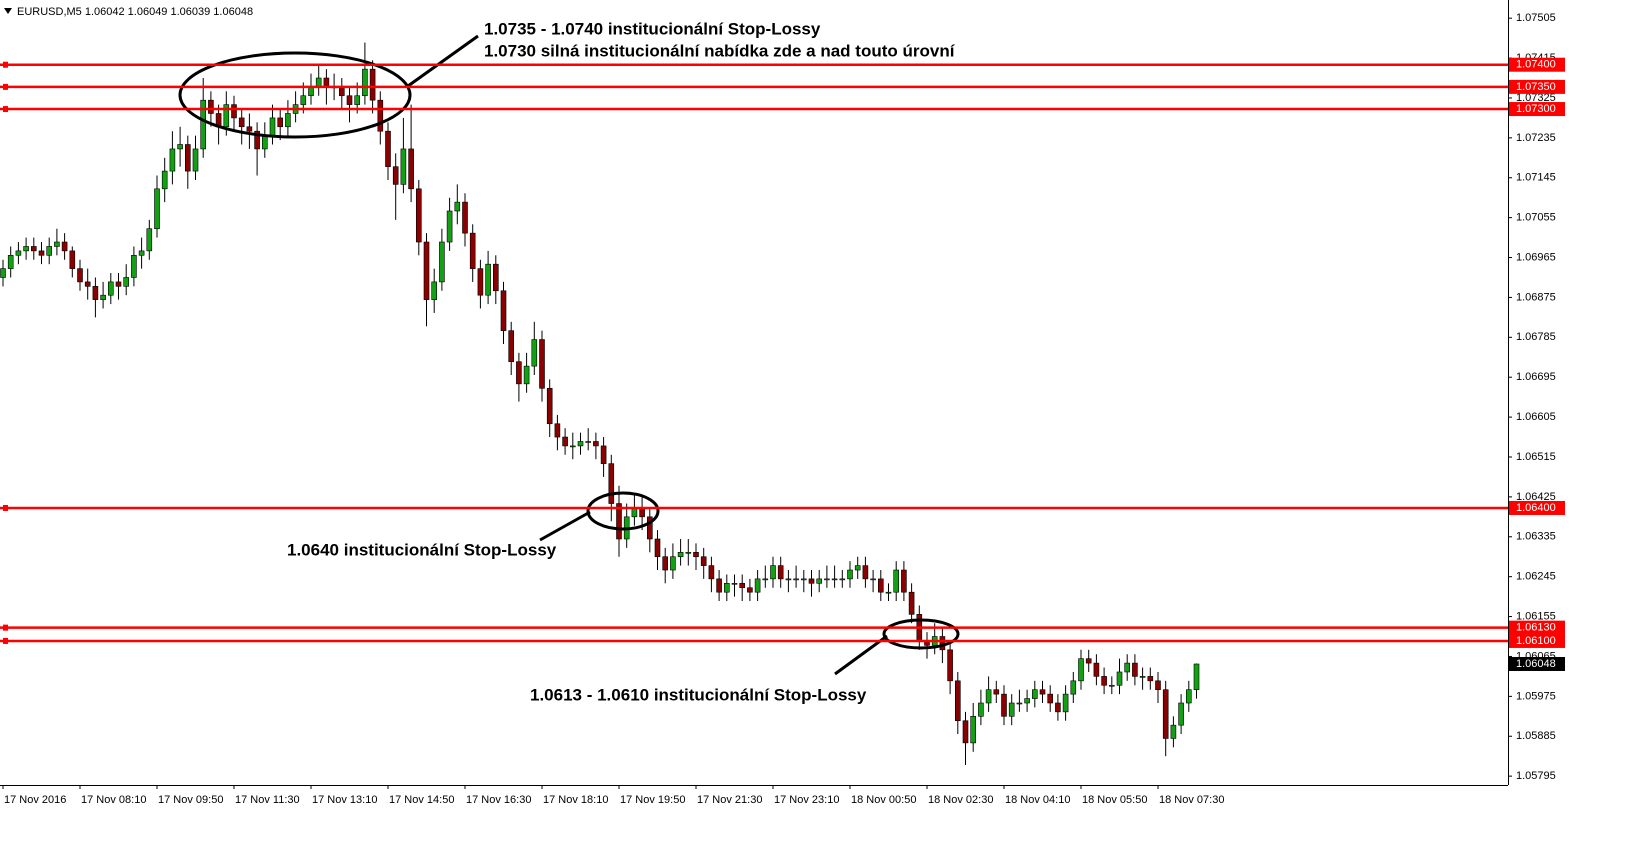 This screenshot has height=857, width=1645. I want to click on x-tick-label: 18 Nov 05:50, so click(1114, 800).